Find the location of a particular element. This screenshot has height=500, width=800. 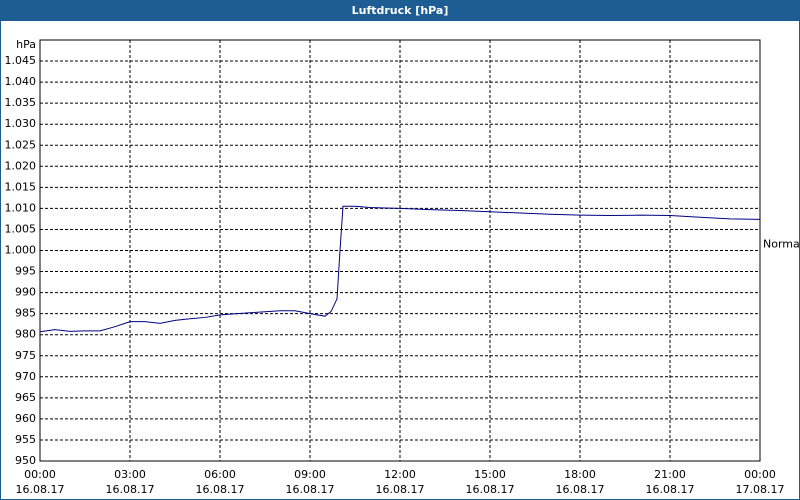

legend-label: Normal is located at coordinates (781, 243).